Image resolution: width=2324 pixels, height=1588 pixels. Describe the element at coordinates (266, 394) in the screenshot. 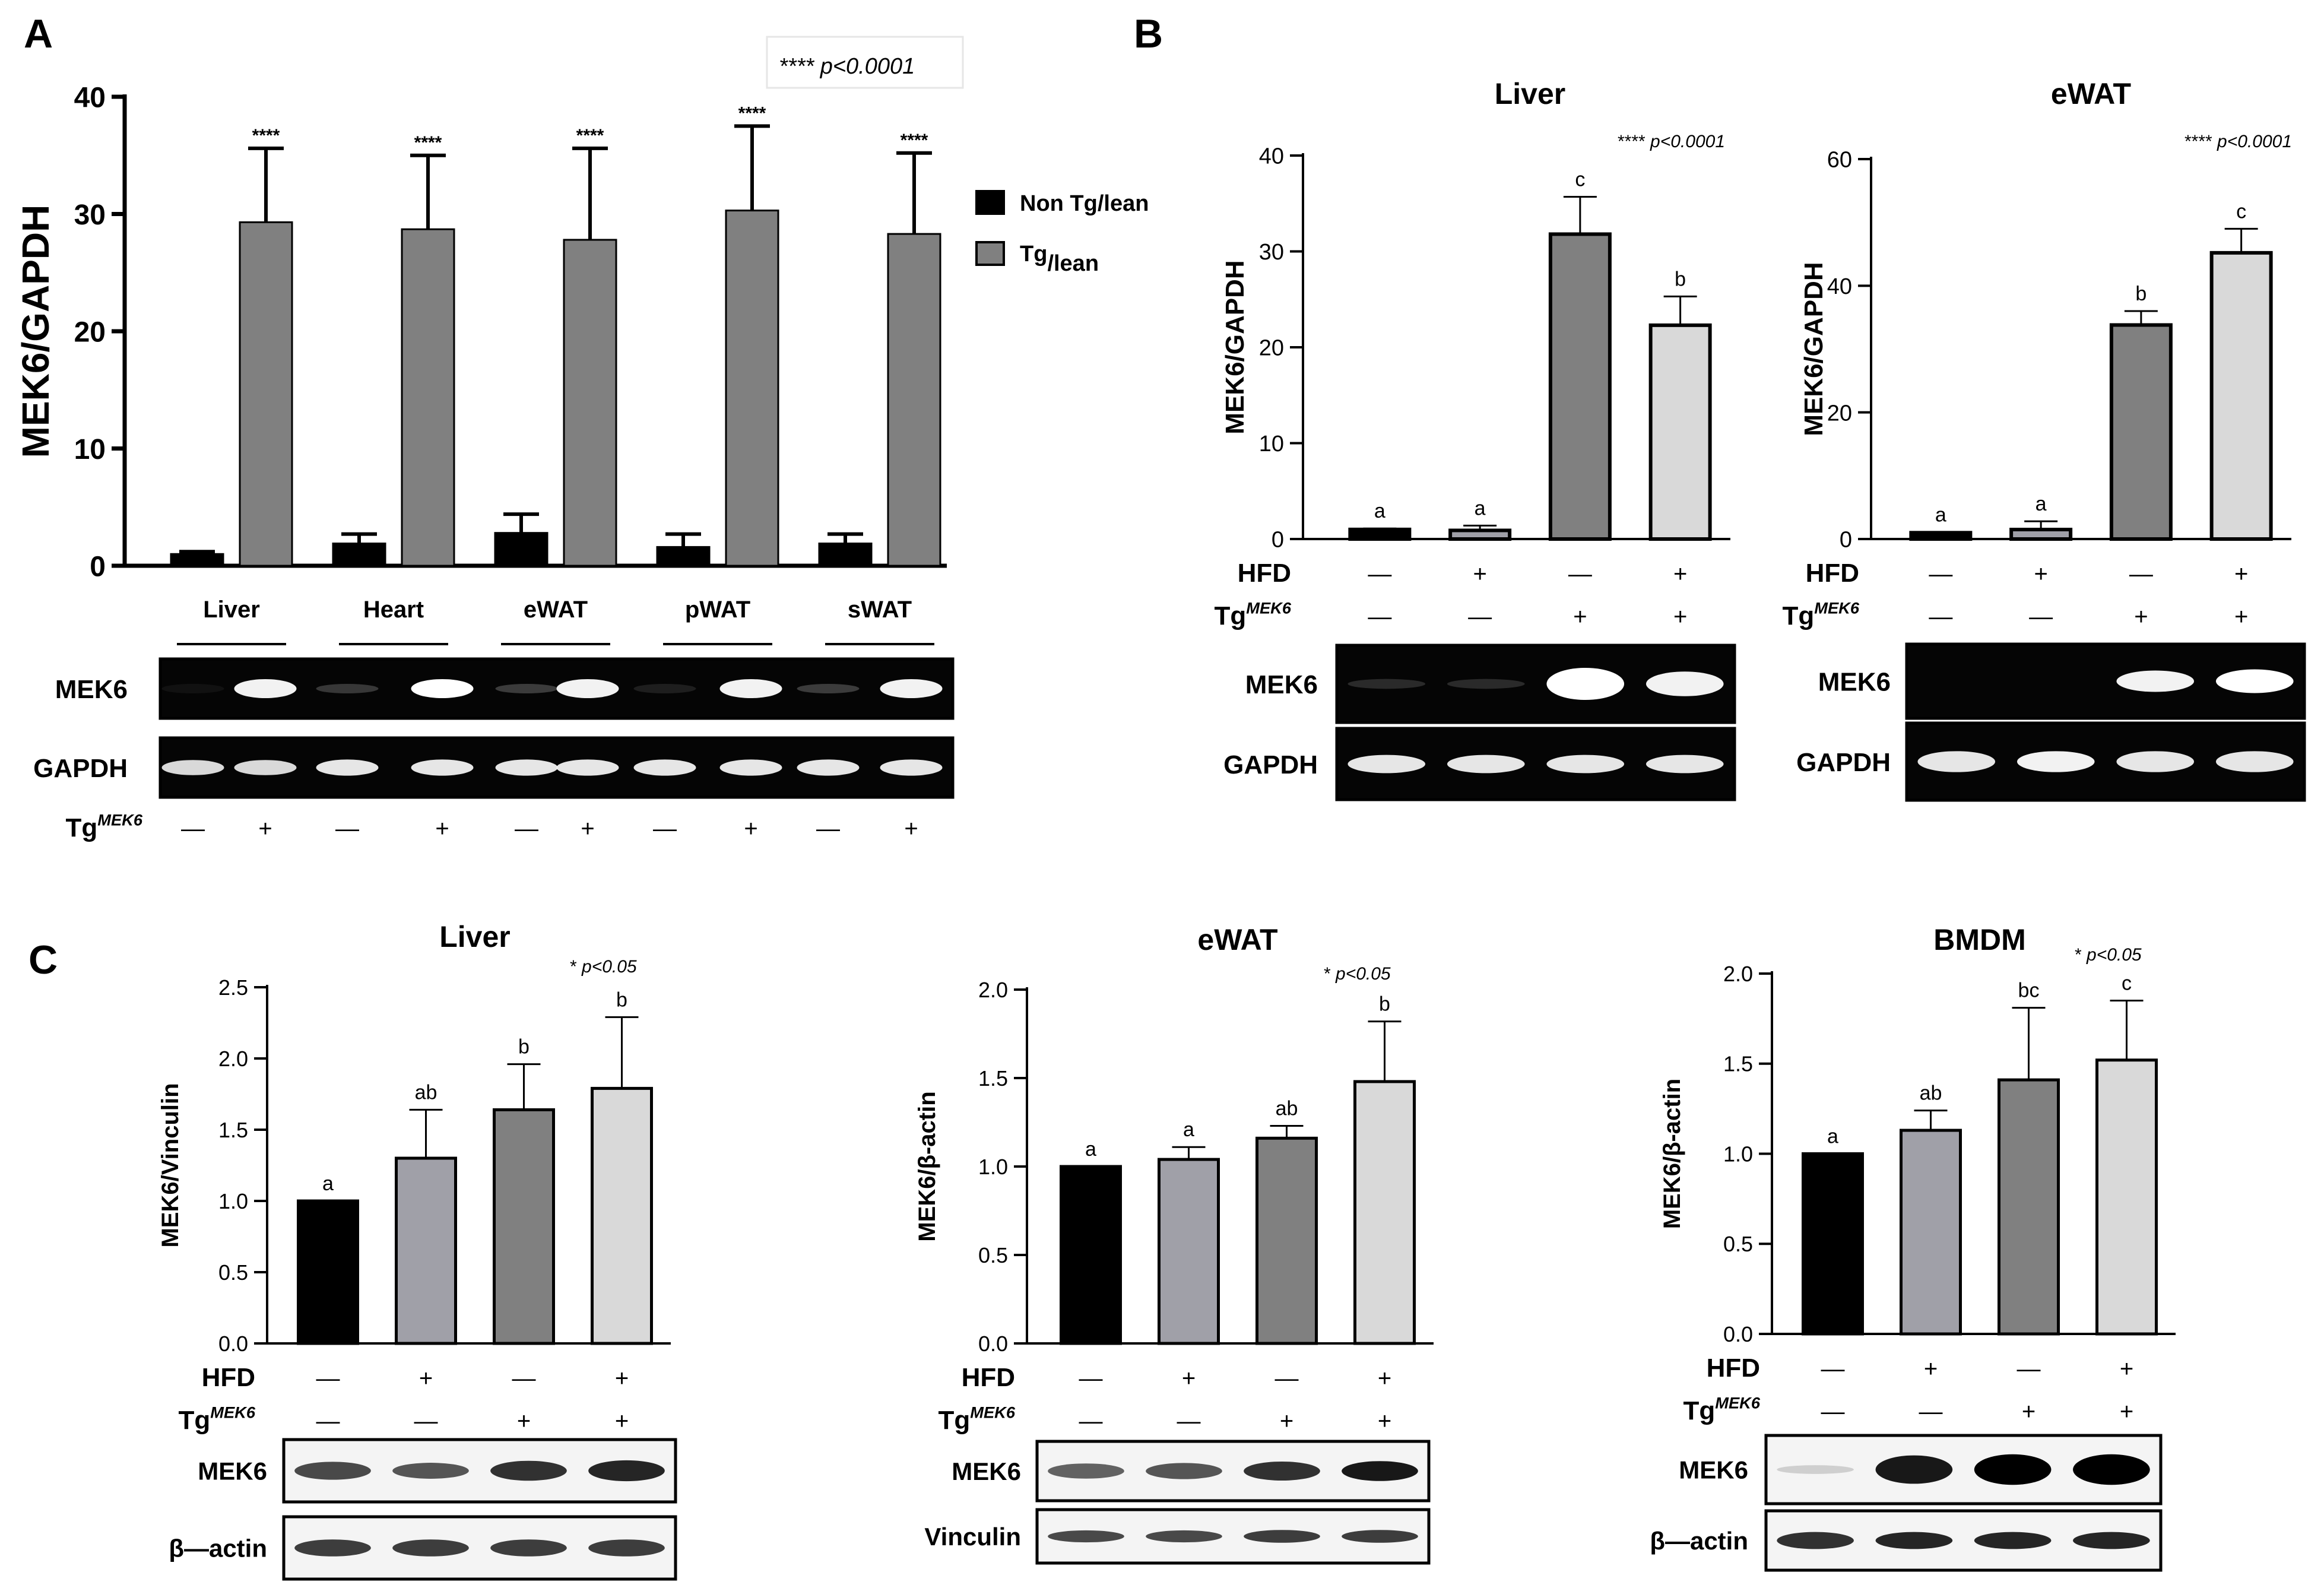

I see `bar-tg-liver` at that location.